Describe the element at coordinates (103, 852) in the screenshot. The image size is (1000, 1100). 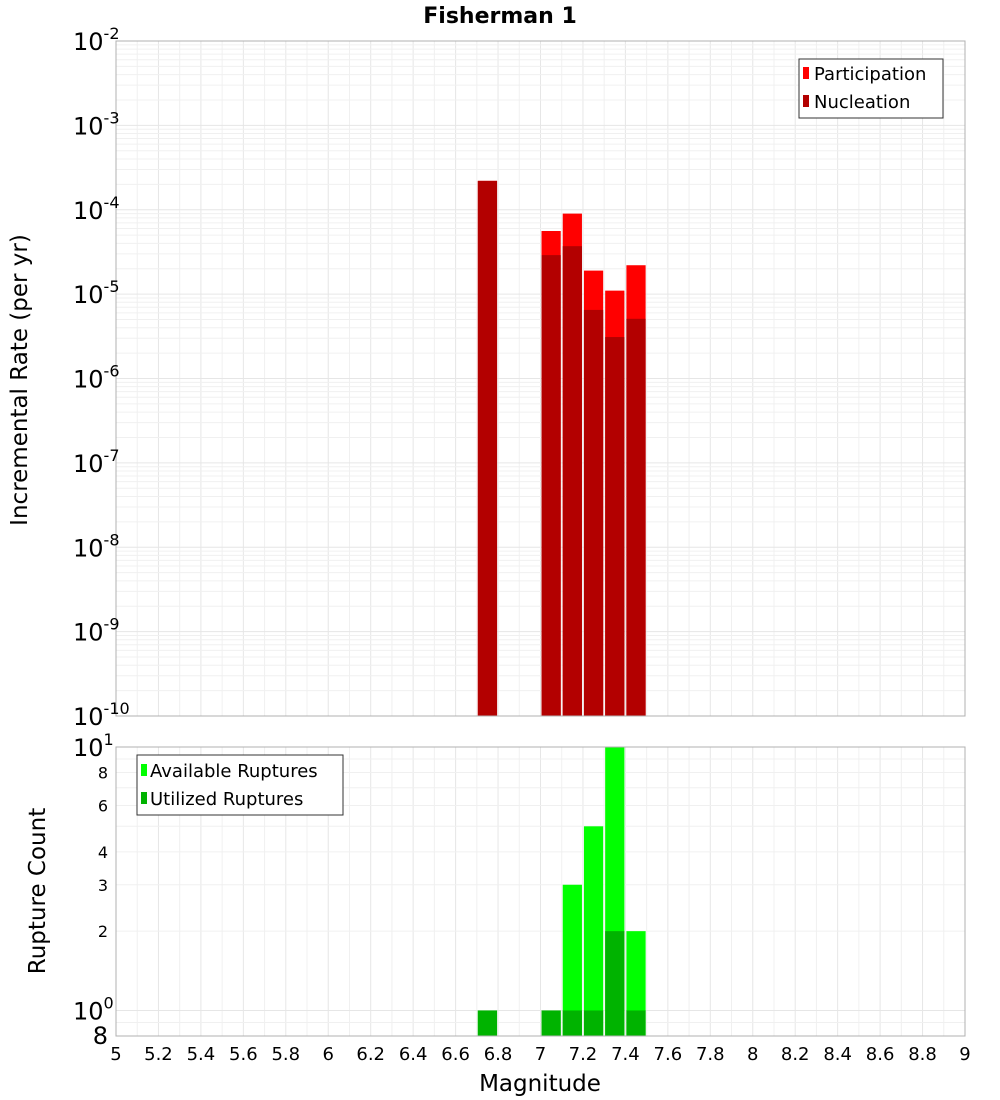
I see `bottom-y-minor-tick-label: 4` at that location.